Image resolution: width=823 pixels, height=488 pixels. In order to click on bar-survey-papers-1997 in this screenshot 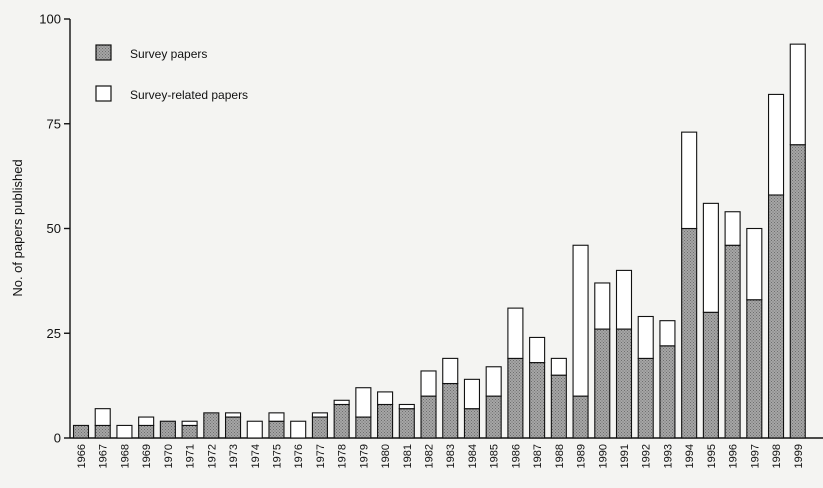, I will do `click(754, 369)`.